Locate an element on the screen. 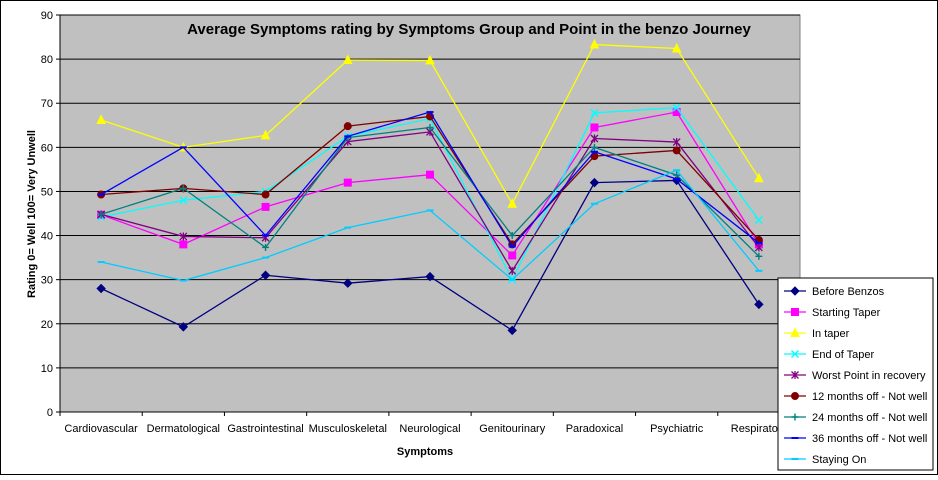 This screenshot has width=938, height=480. y-tick-label: 90 is located at coordinates (47, 16).